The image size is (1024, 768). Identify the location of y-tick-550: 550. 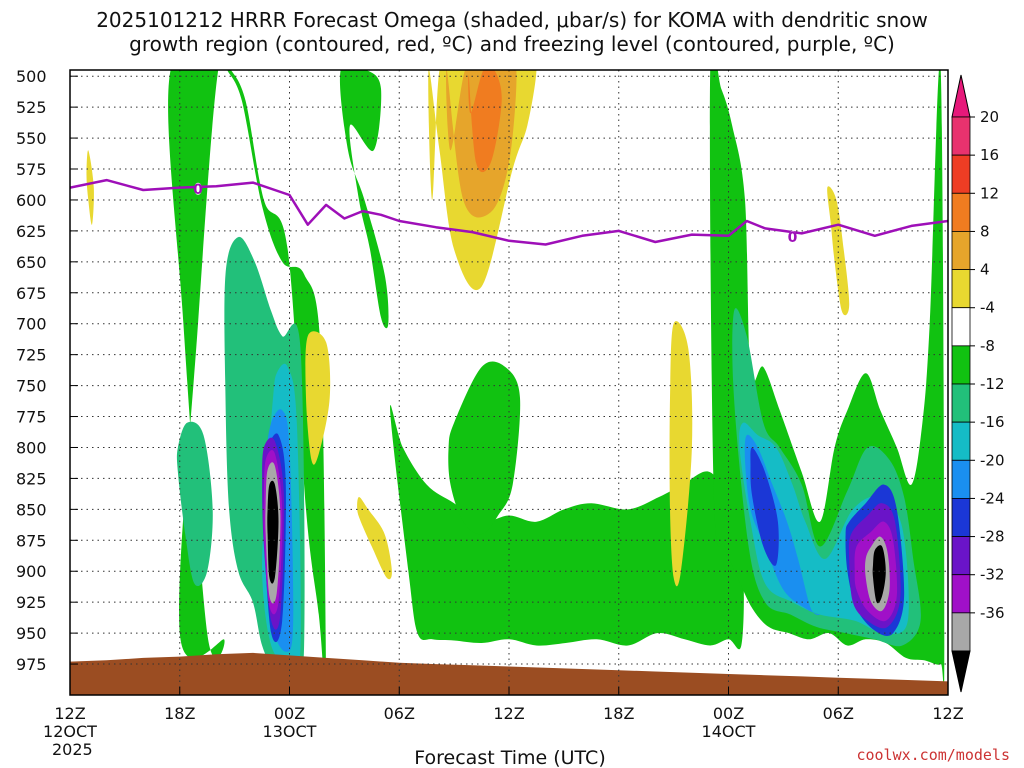
(31, 138).